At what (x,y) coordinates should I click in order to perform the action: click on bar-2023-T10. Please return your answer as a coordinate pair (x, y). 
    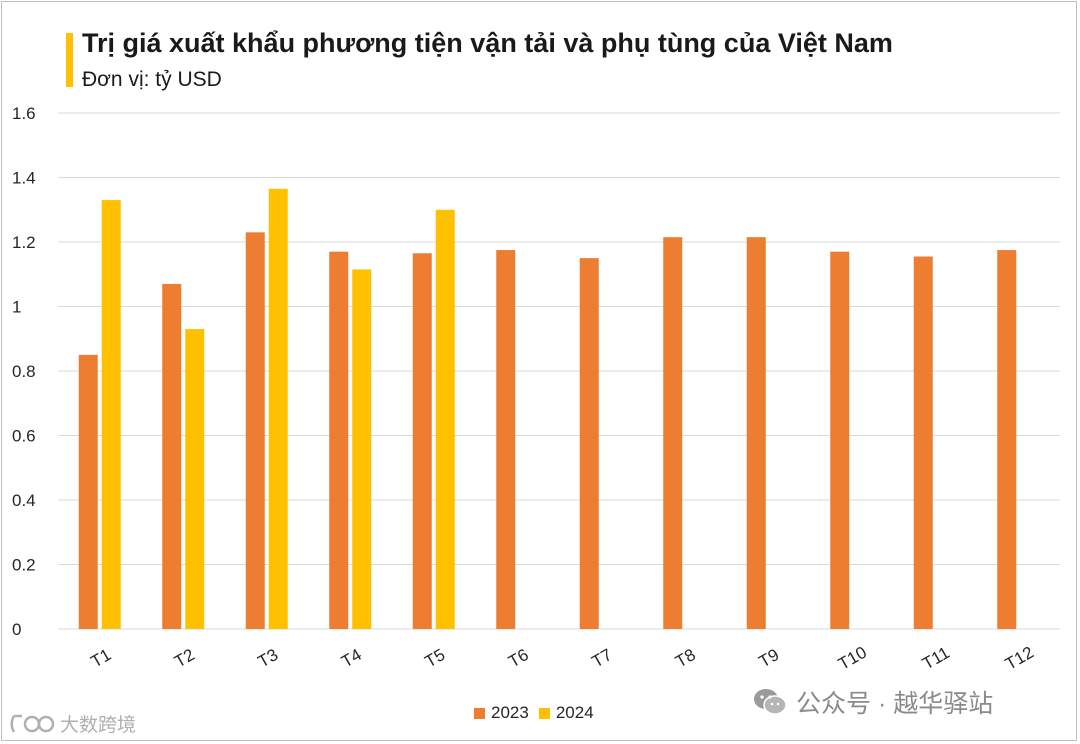
    Looking at the image, I should click on (840, 440).